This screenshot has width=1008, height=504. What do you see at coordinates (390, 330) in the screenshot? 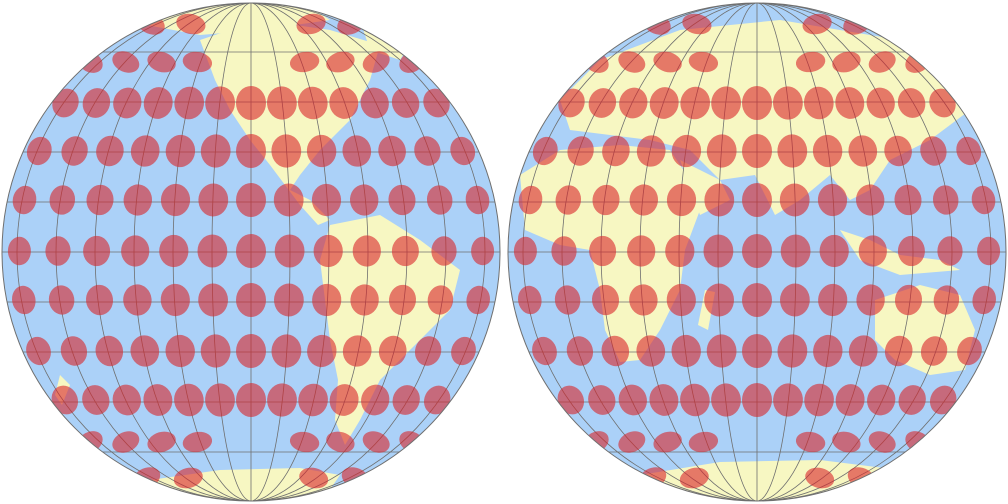
I see `south-america` at bounding box center [390, 330].